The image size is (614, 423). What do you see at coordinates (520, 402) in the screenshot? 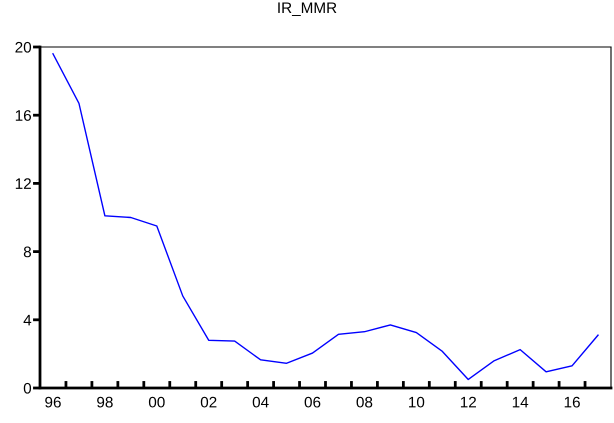
I see `x-tick-label: 14` at bounding box center [520, 402].